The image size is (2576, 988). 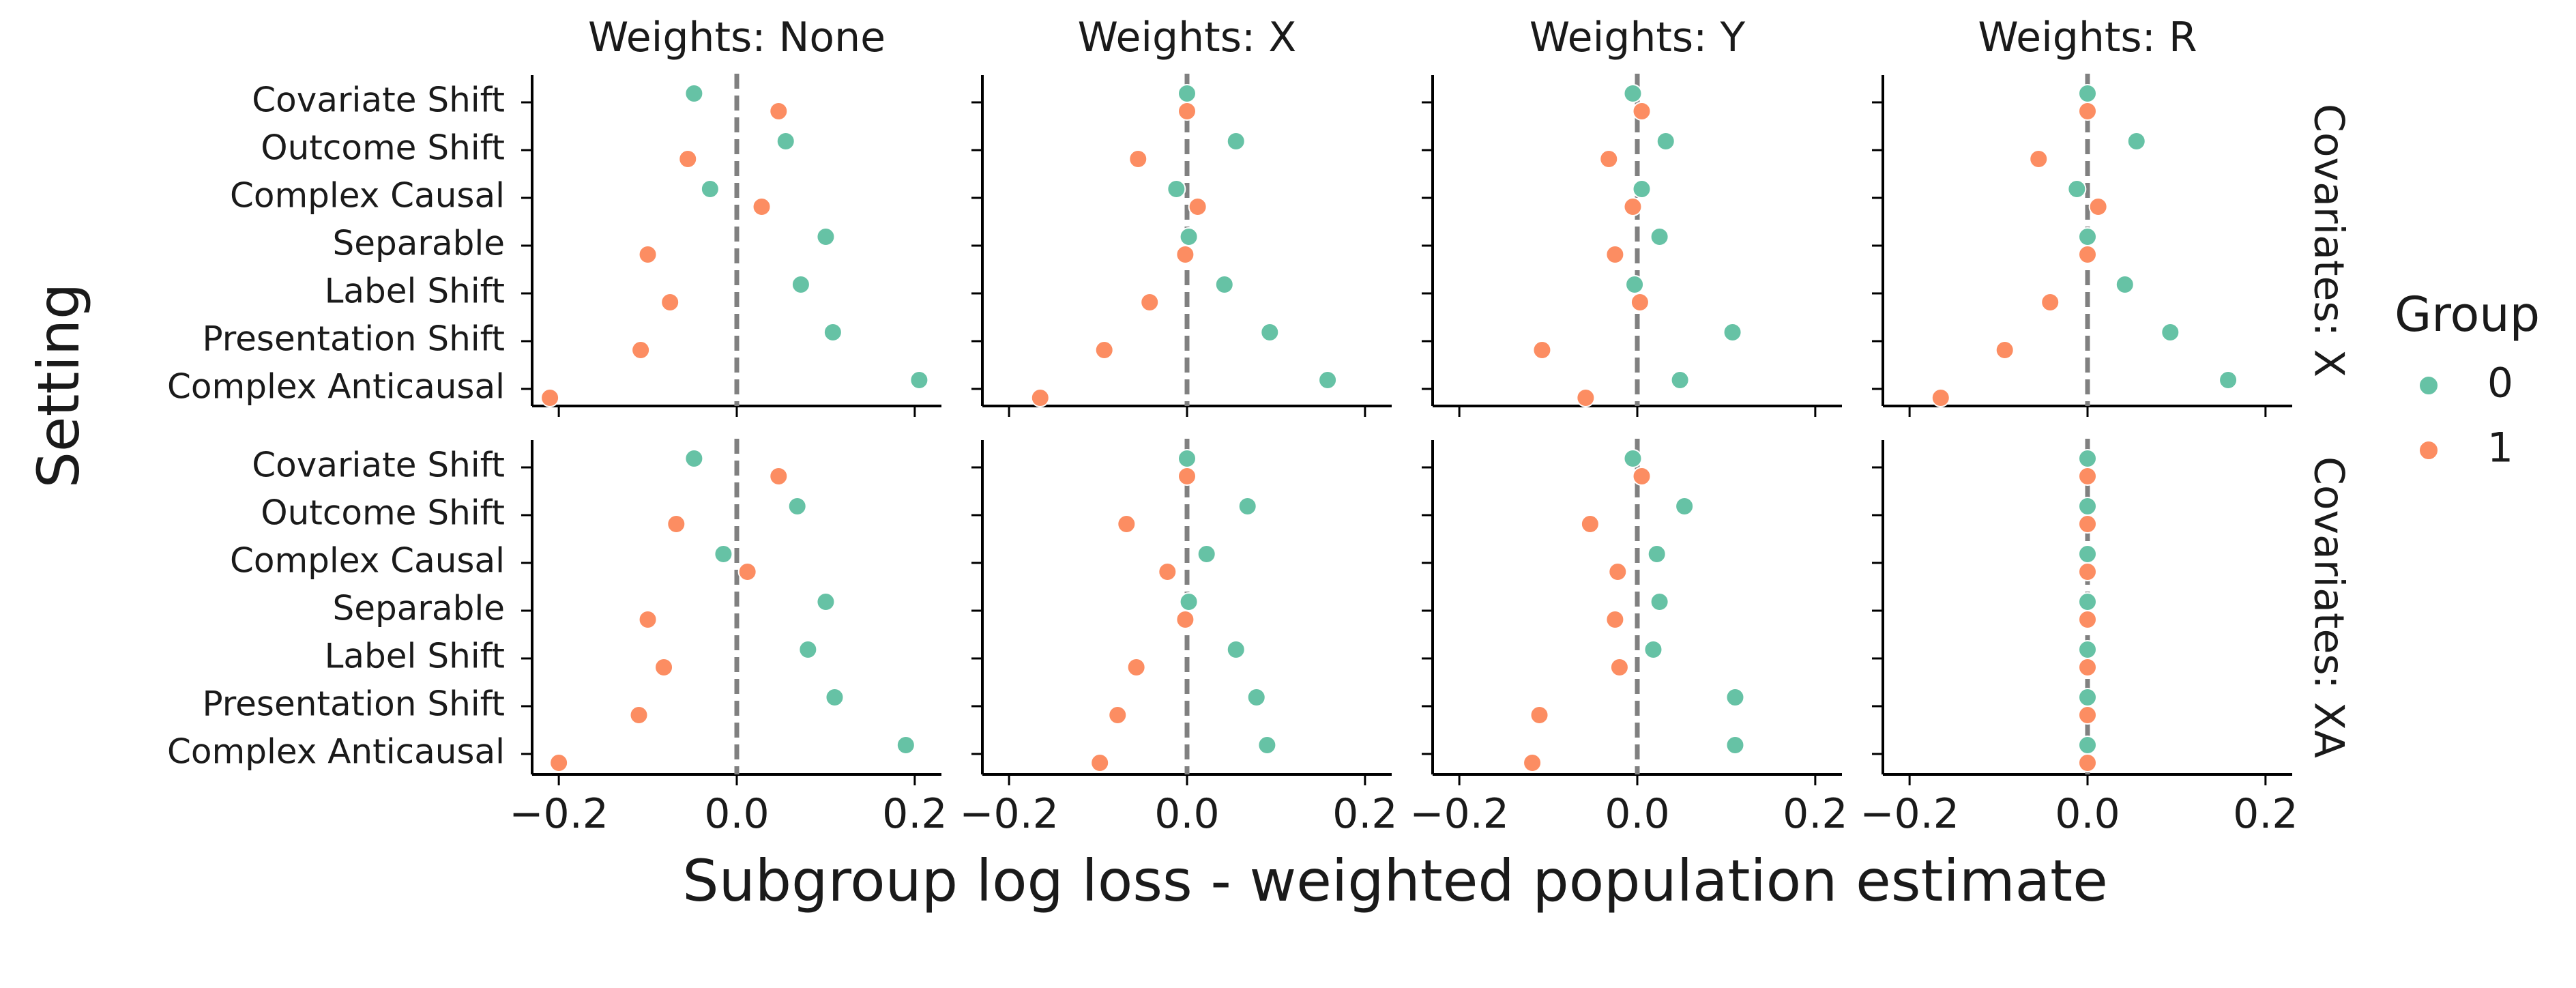 I want to click on legend-label-group-0: 0, so click(x=2500, y=383).